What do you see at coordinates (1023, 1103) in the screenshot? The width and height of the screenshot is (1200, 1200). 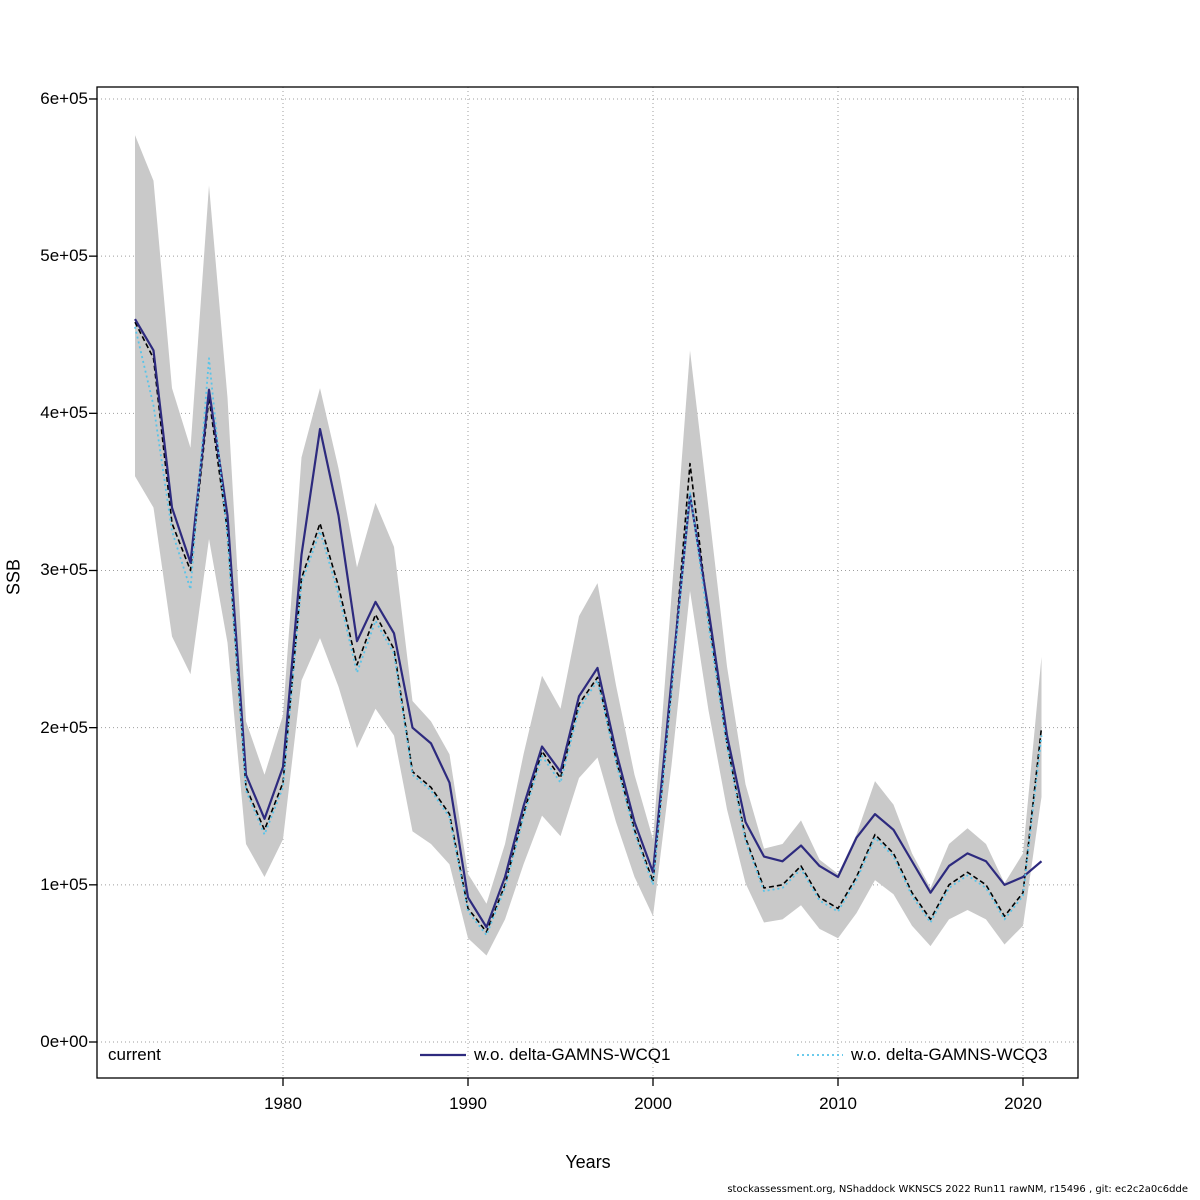 I see `x-tick-label: 2020` at bounding box center [1023, 1103].